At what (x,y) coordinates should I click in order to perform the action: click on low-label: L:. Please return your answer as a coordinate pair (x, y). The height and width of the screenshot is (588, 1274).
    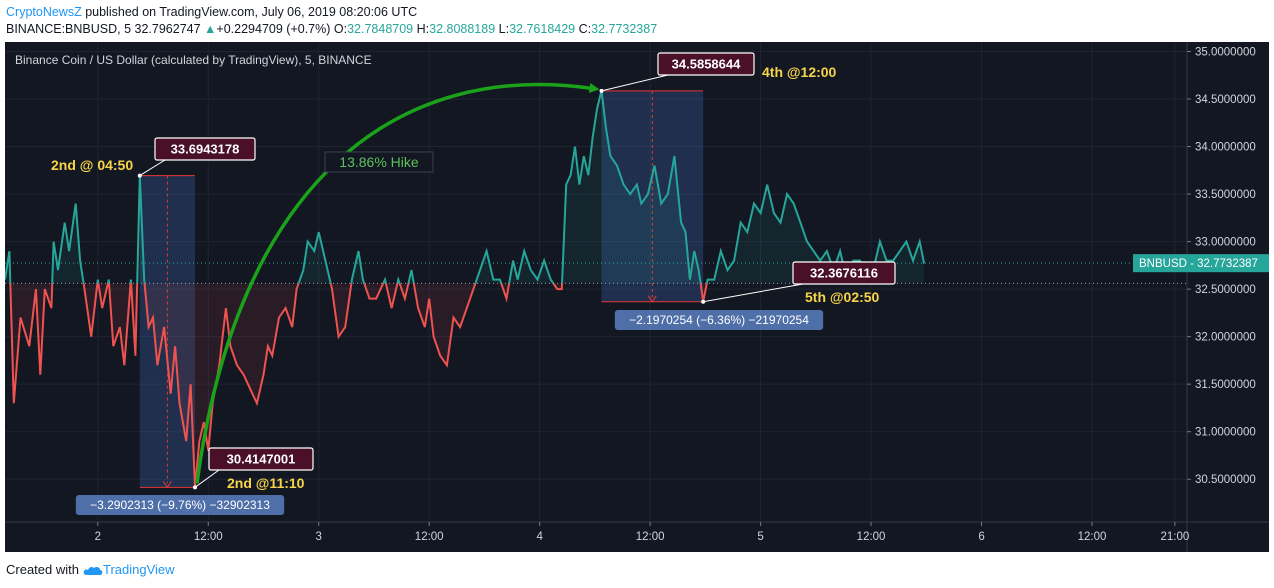
    Looking at the image, I should click on (504, 29).